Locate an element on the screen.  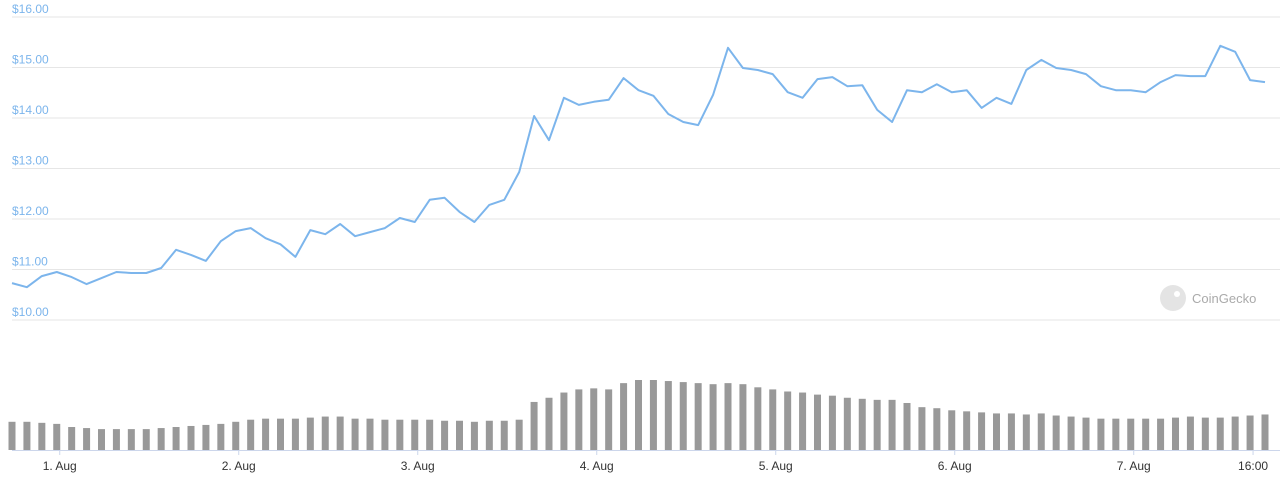
y-tick-label: $12.00 is located at coordinates (30, 211).